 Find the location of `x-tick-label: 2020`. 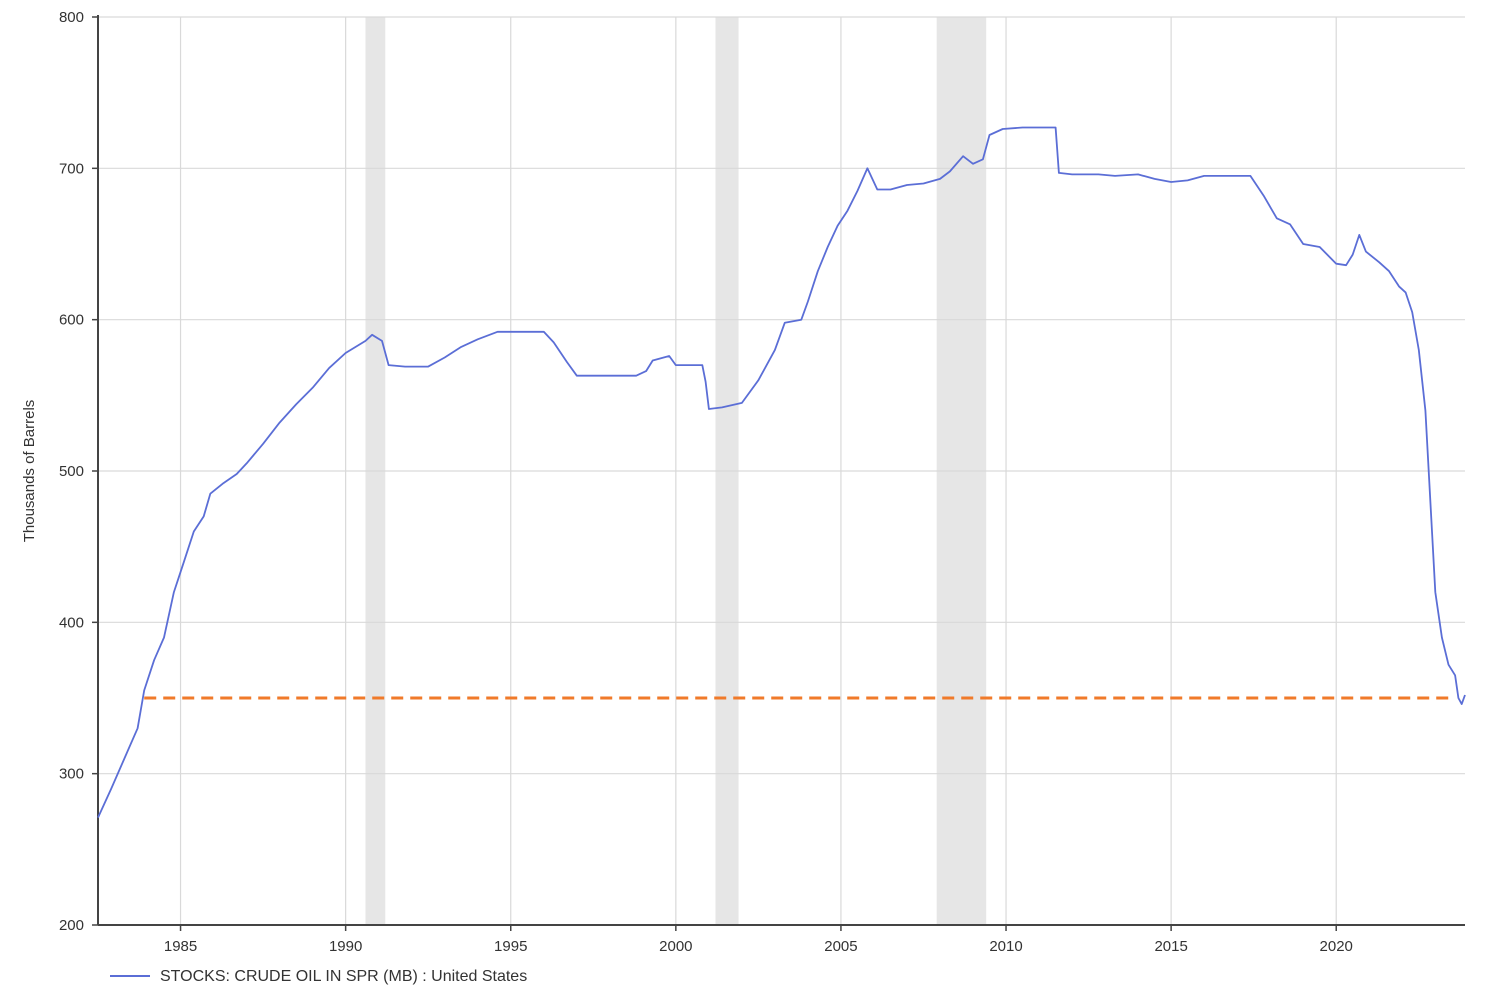

x-tick-label: 2020 is located at coordinates (1336, 946).